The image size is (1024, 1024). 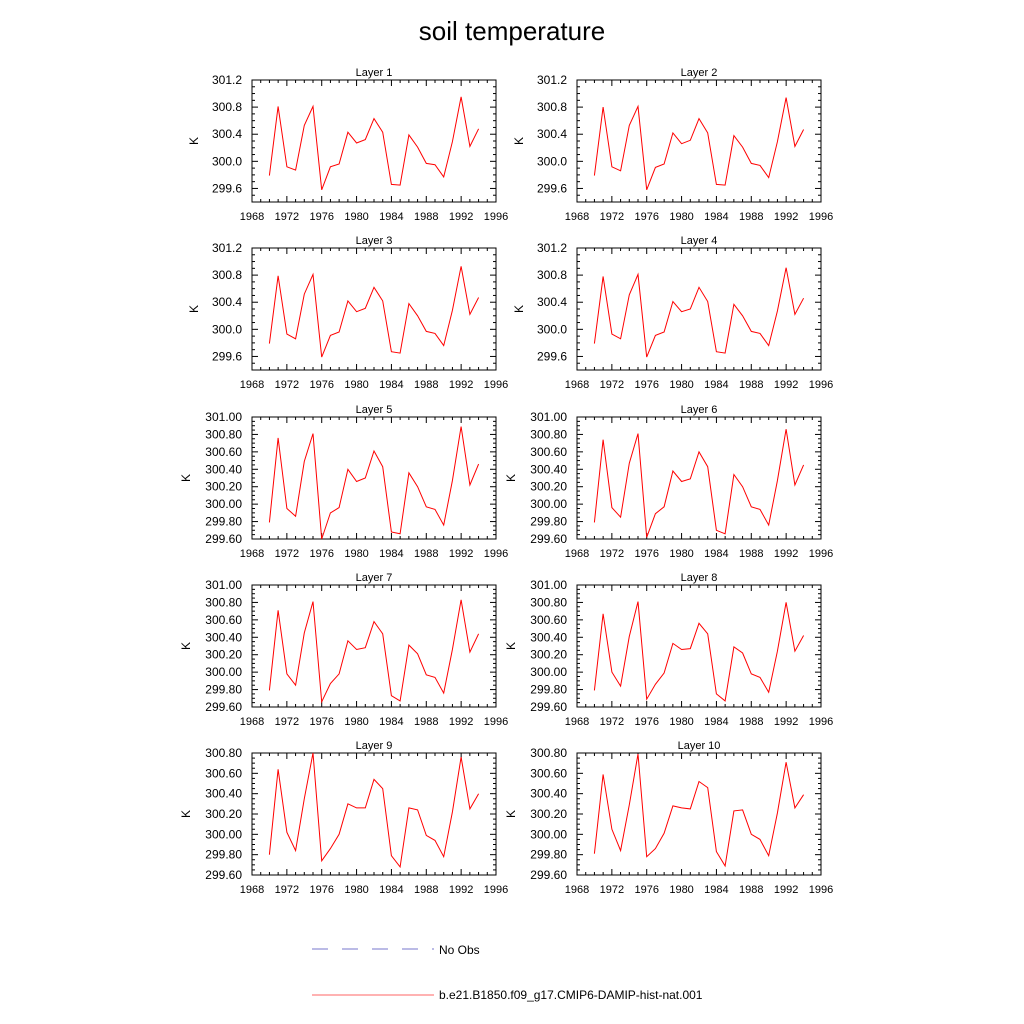 I want to click on y-tick-label: 300.0, so click(x=552, y=329).